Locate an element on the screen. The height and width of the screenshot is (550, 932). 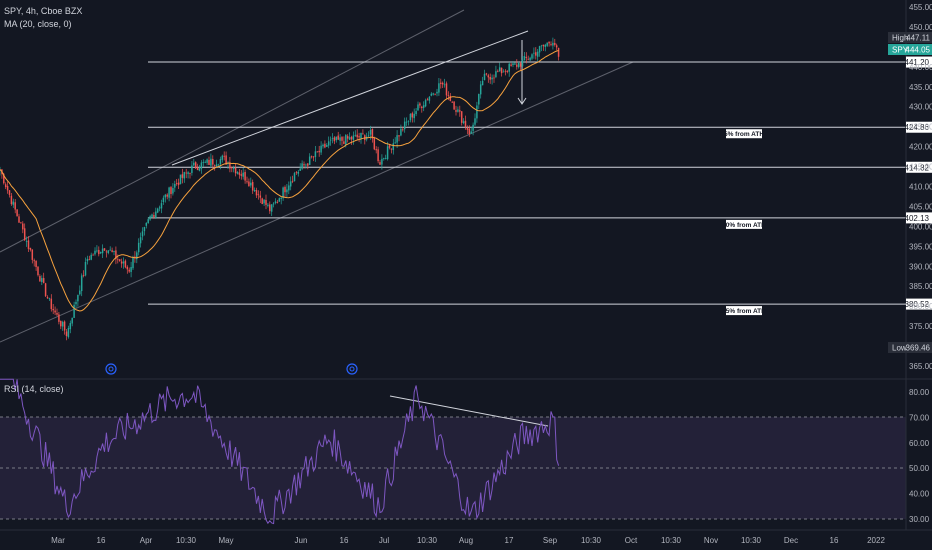
rsi-divergence-line is located at coordinates (469, 411).